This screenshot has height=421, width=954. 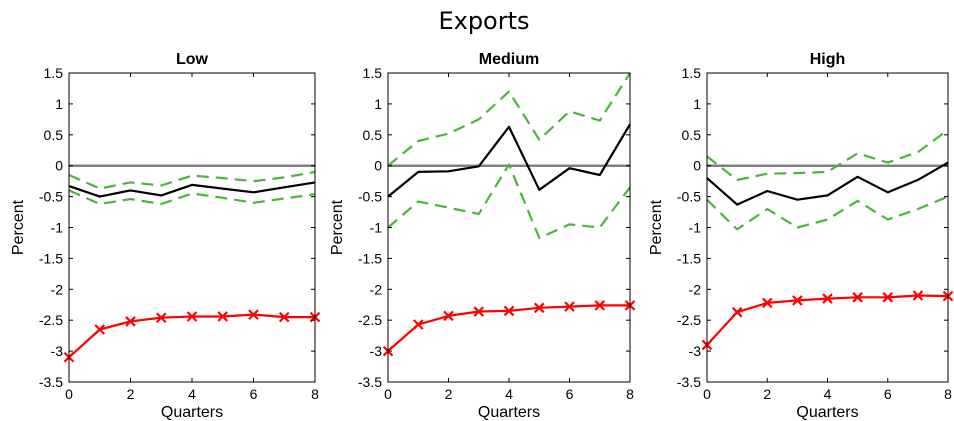 What do you see at coordinates (192, 59) in the screenshot?
I see `panel-title: Low` at bounding box center [192, 59].